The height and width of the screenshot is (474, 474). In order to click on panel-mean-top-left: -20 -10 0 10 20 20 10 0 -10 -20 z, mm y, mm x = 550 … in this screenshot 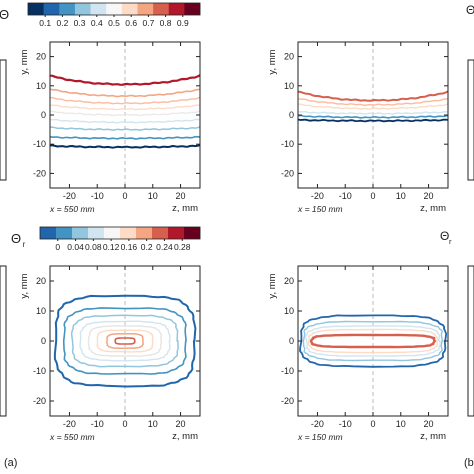, I will do `click(110, 127)`.